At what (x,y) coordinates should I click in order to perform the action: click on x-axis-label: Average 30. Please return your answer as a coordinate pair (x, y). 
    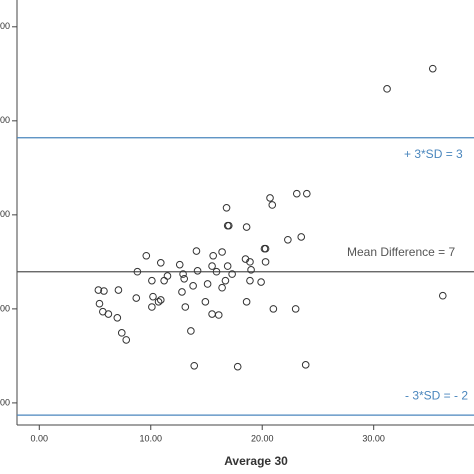
    Looking at the image, I should click on (256, 461).